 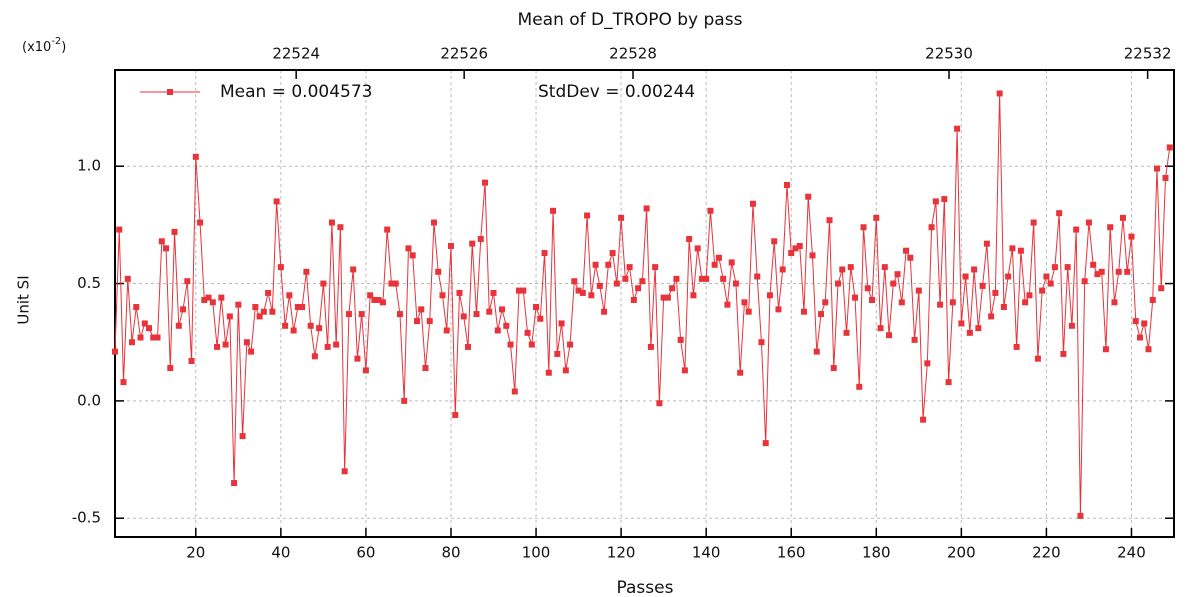 What do you see at coordinates (949, 54) in the screenshot?
I see `x2-tick-label: 22530` at bounding box center [949, 54].